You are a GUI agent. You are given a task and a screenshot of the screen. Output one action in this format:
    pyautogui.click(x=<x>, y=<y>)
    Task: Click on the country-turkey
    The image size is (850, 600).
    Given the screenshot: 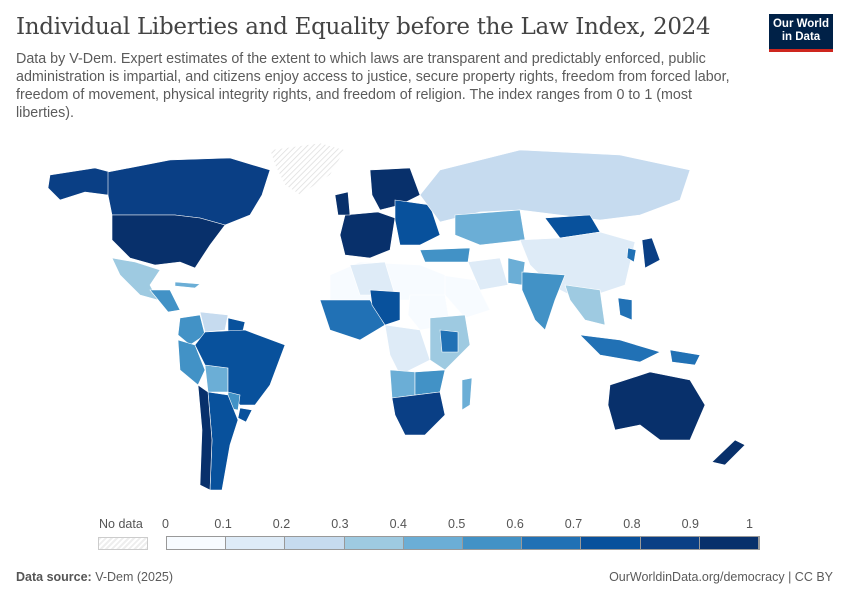 What is the action you would take?
    pyautogui.click(x=445, y=255)
    